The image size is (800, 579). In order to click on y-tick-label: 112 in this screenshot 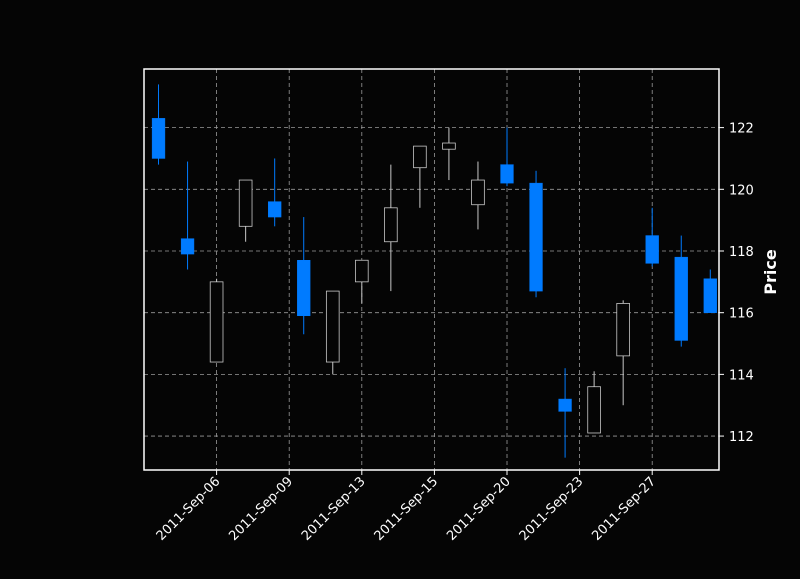, I will do `click(741, 437)`.